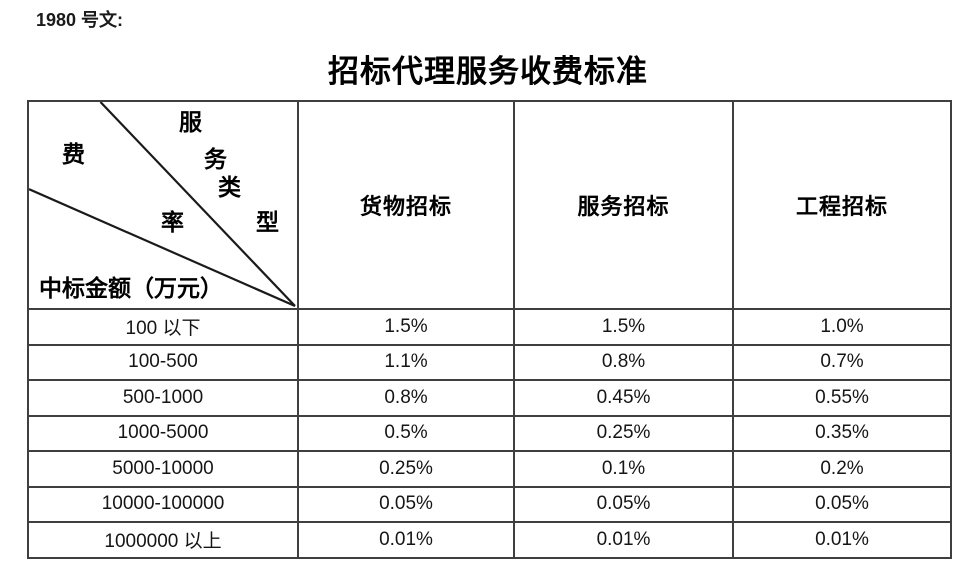 Image resolution: width=976 pixels, height=581 pixels. I want to click on column-header-works: 工程招标, so click(842, 205).